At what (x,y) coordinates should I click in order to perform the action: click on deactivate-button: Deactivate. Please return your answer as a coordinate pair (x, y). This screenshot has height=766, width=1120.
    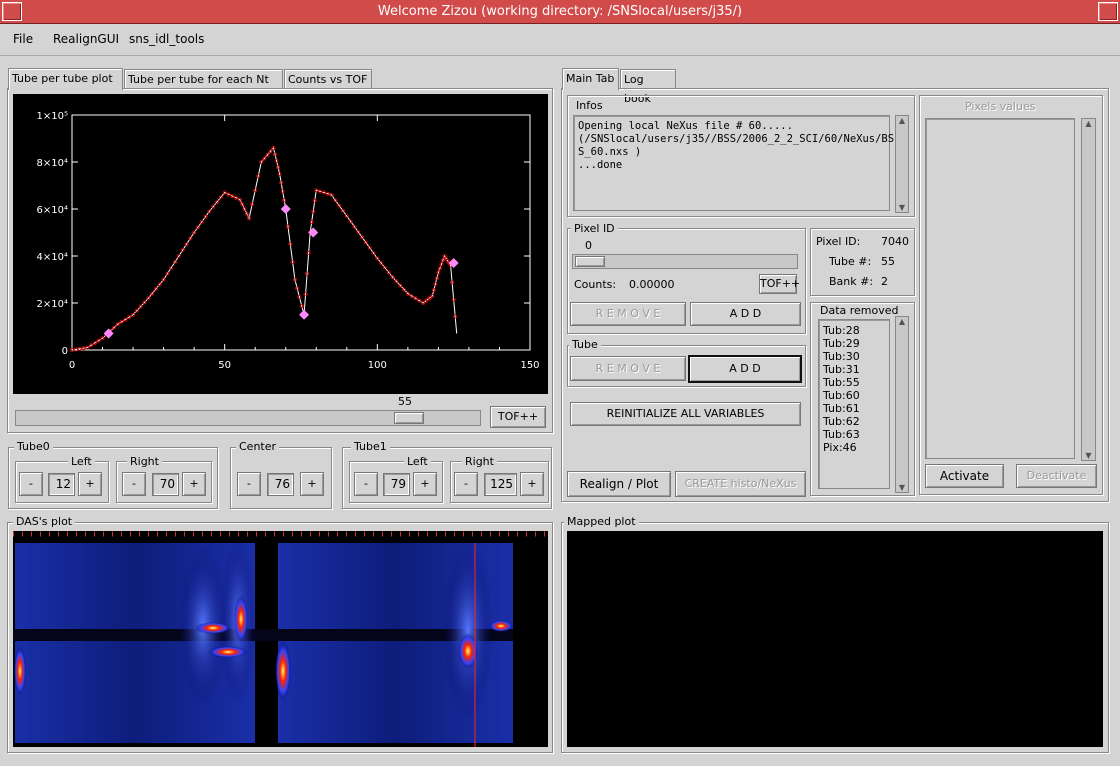
    Looking at the image, I should click on (1056, 476).